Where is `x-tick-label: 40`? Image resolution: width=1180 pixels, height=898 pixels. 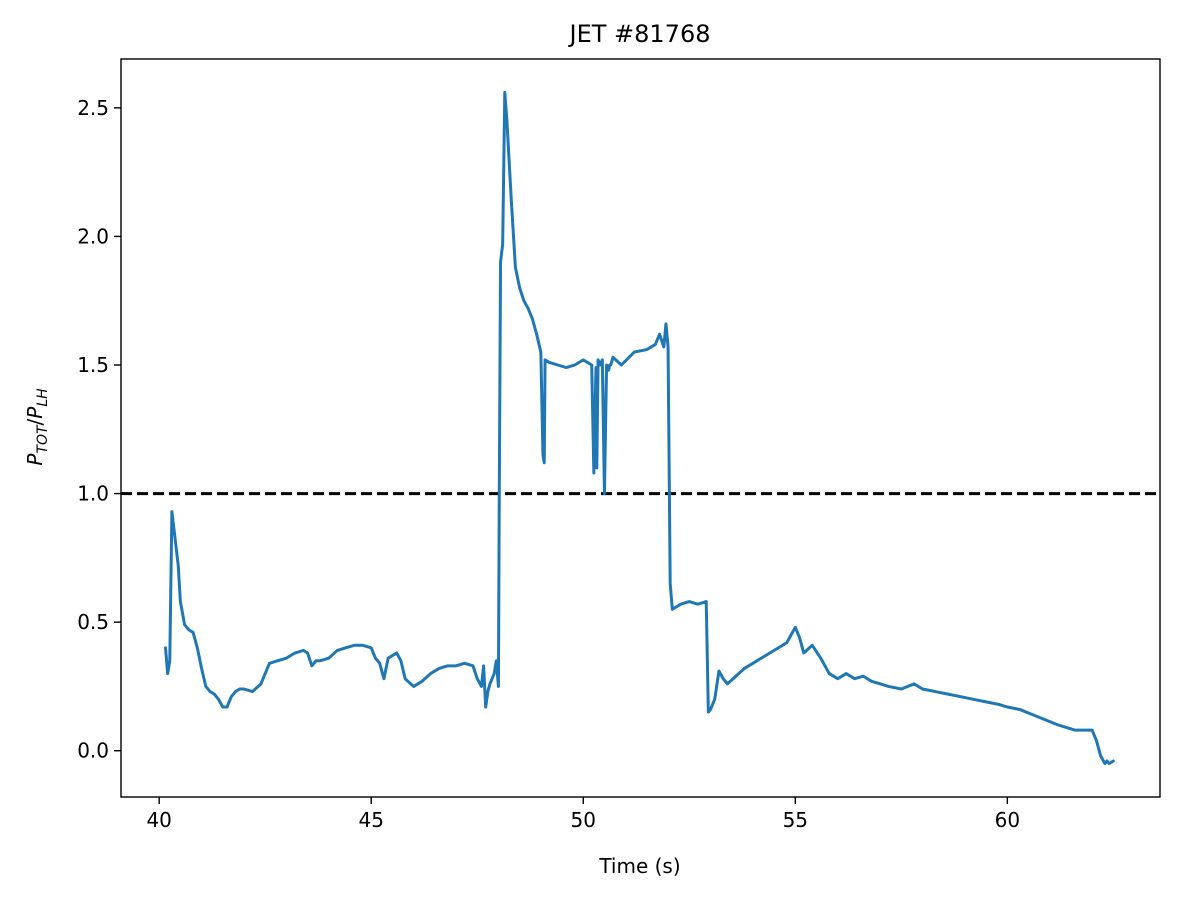 x-tick-label: 40 is located at coordinates (158, 820).